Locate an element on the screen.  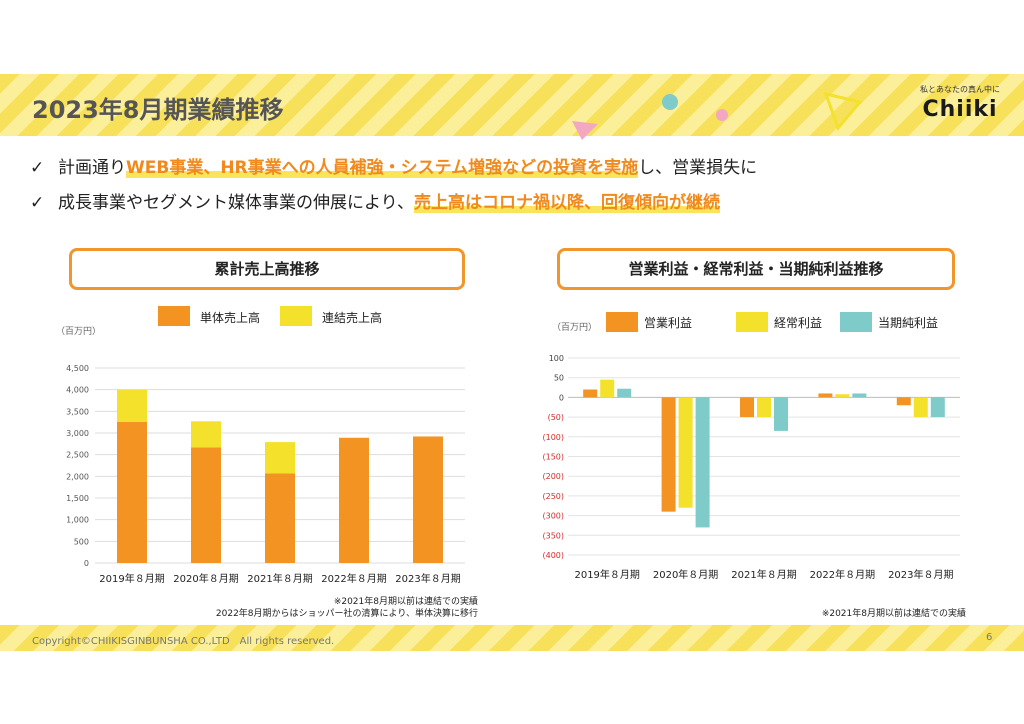
y-tick-label: (250) is located at coordinates (553, 496).